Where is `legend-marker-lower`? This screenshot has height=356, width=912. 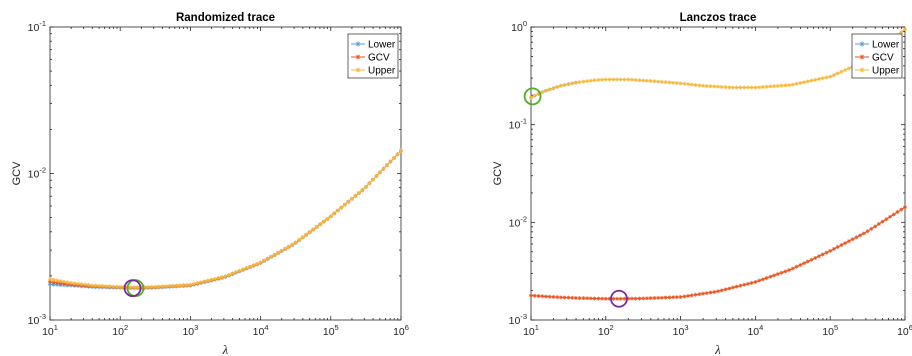 legend-marker-lower is located at coordinates (862, 44).